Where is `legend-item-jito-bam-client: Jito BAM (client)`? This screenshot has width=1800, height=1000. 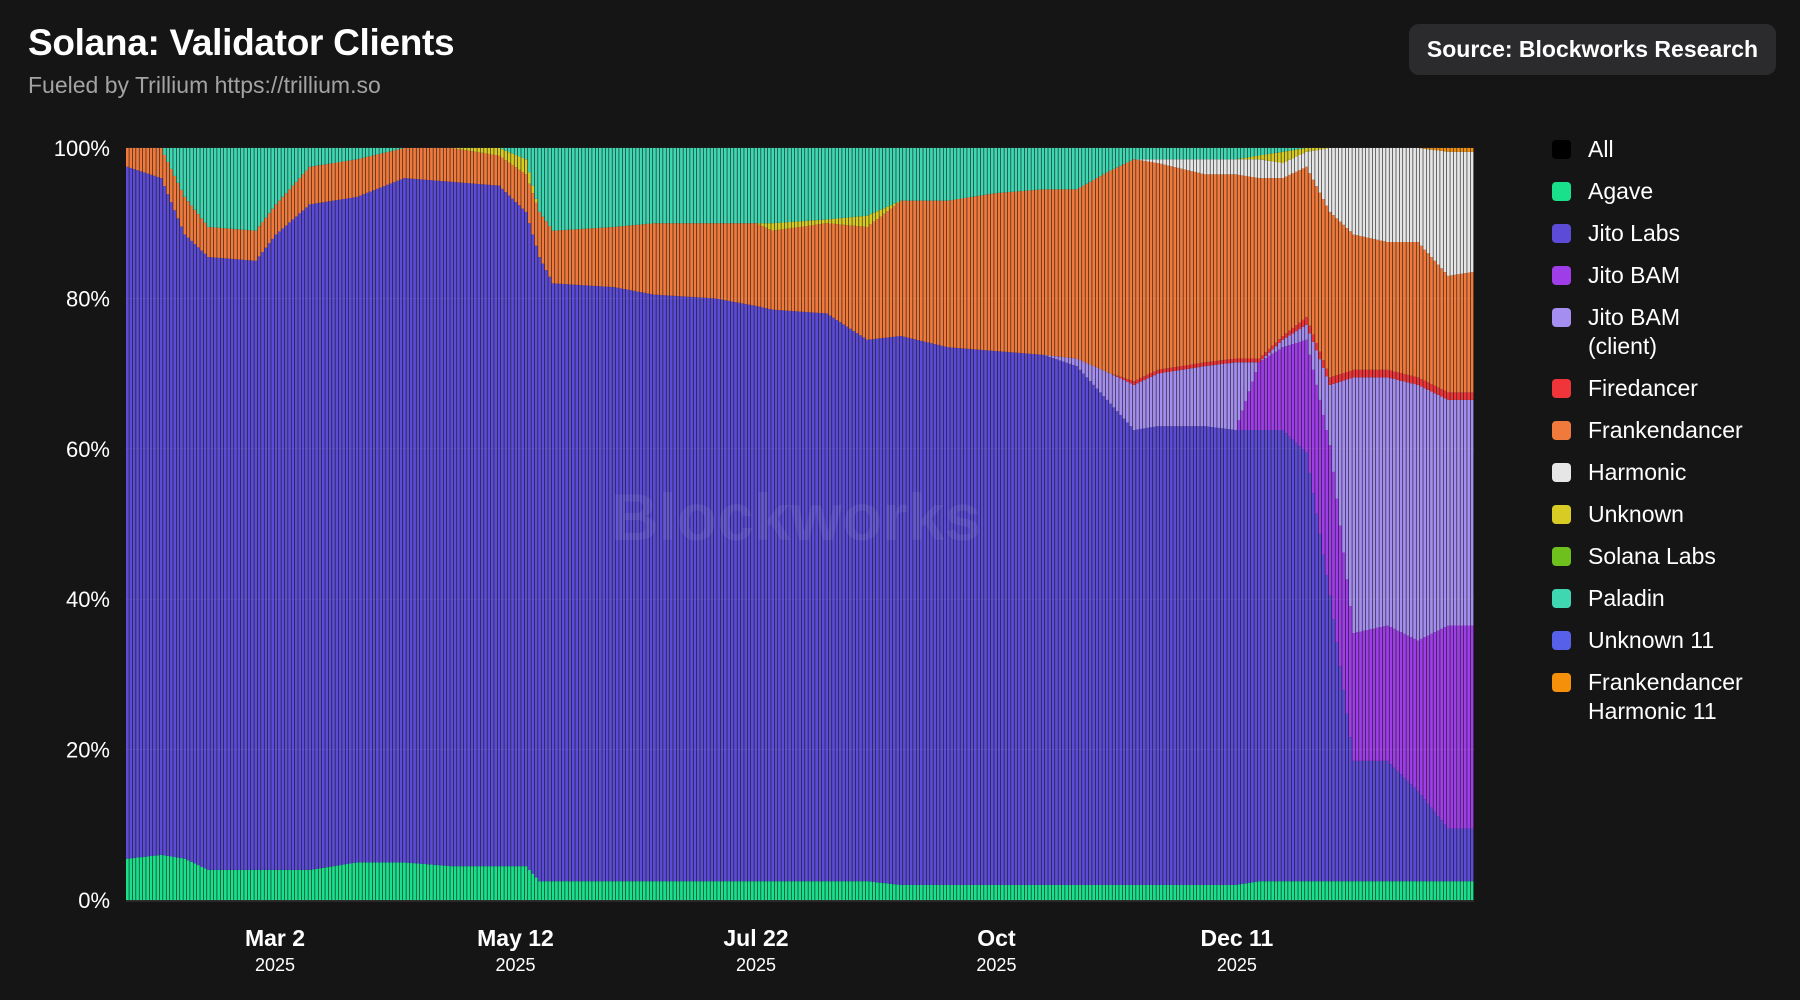 legend-item-jito-bam-client: Jito BAM (client) is located at coordinates (1672, 332).